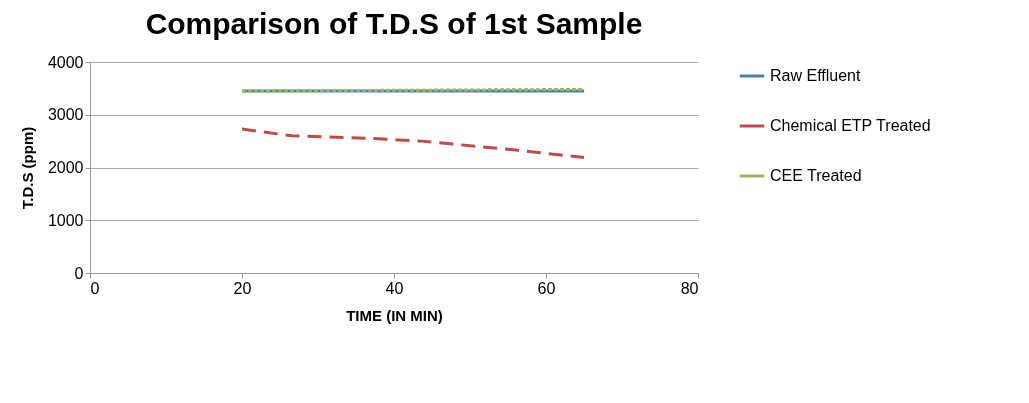 Image resolution: width=1029 pixels, height=403 pixels. Describe the element at coordinates (79, 273) in the screenshot. I see `y-tick-label: 0` at that location.